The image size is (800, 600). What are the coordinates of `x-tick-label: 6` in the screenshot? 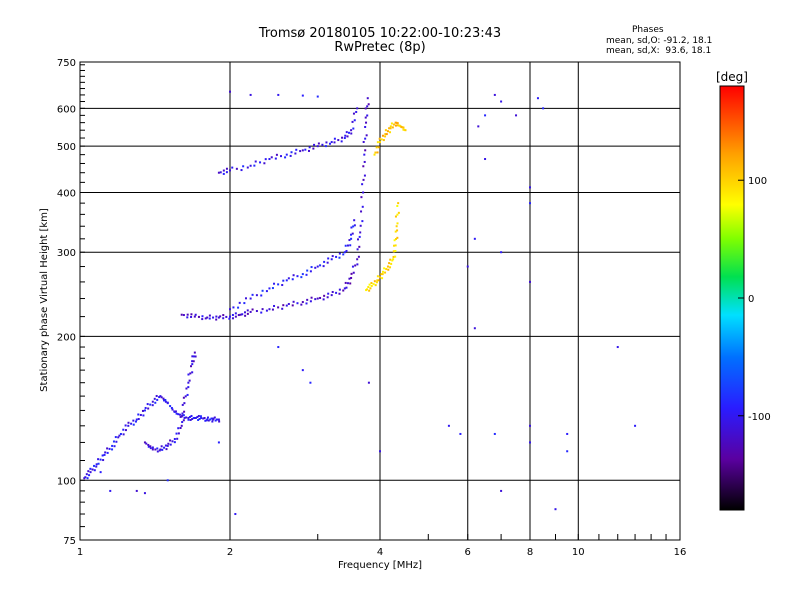 It's located at (468, 552).